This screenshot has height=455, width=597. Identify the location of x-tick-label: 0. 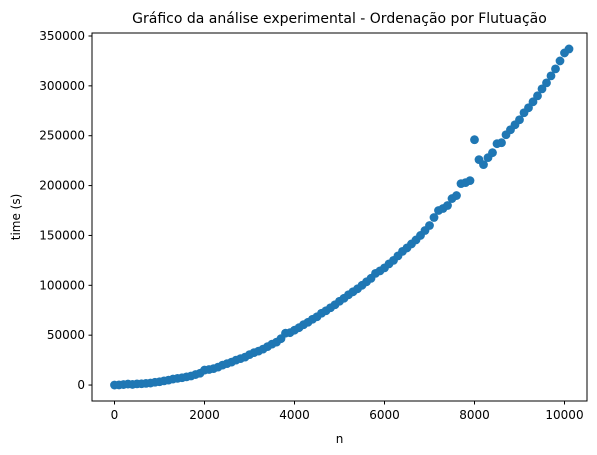
(115, 415).